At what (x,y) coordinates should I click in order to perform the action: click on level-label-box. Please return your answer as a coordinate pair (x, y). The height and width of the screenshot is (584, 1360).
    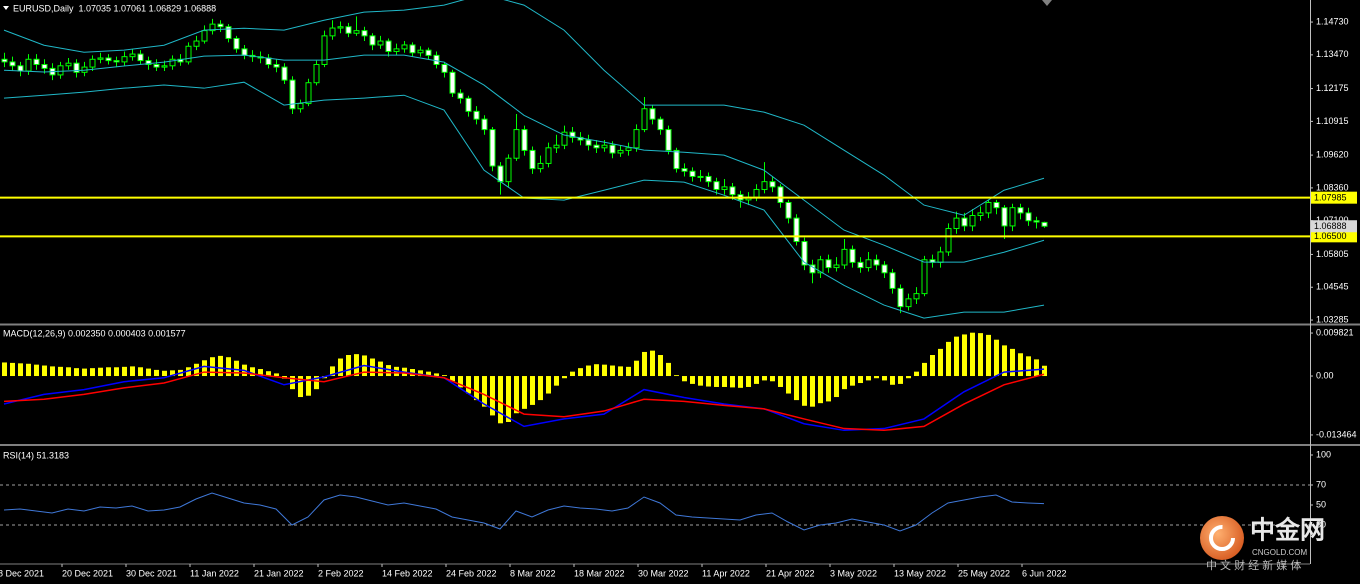
    Looking at the image, I should click on (1334, 197).